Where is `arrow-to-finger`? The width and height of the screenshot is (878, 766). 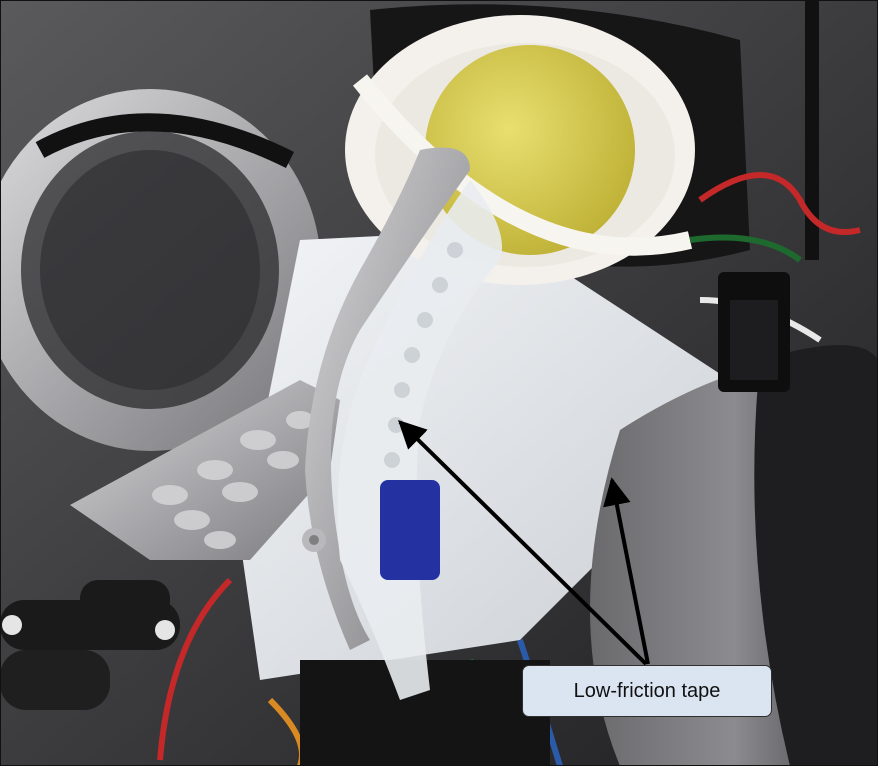 arrow-to-finger is located at coordinates (523, 543).